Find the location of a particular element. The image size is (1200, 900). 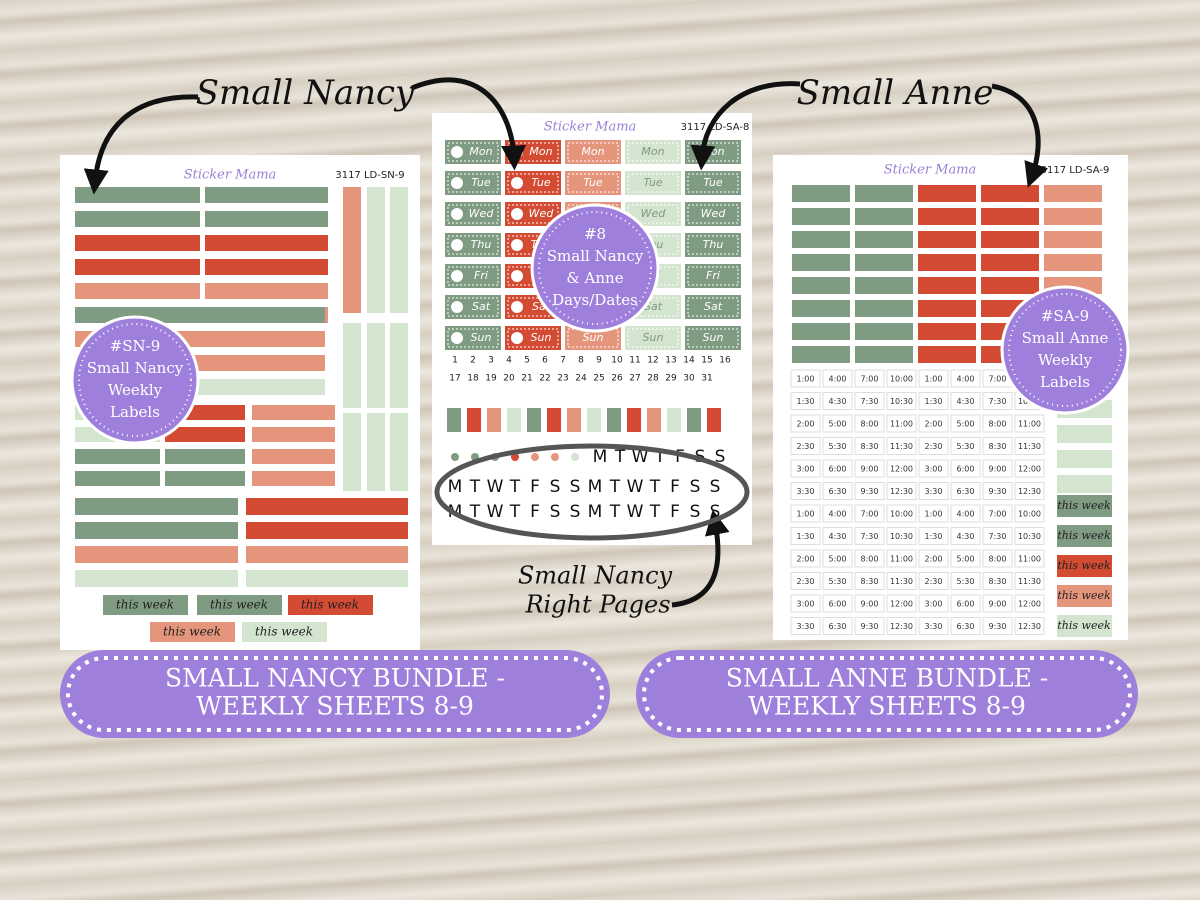

label: 6:30 is located at coordinates (838, 491).